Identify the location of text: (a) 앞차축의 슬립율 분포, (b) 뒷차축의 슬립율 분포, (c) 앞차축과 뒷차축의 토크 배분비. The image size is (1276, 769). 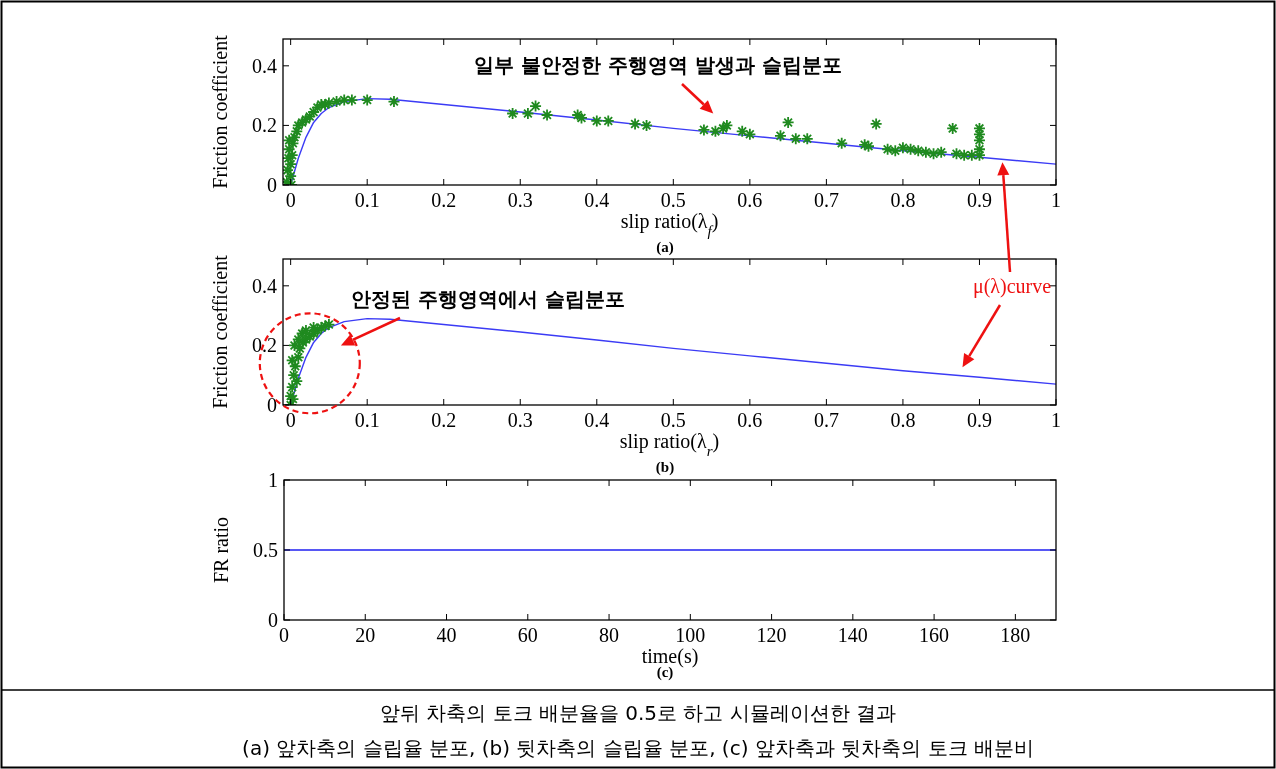
(638, 748).